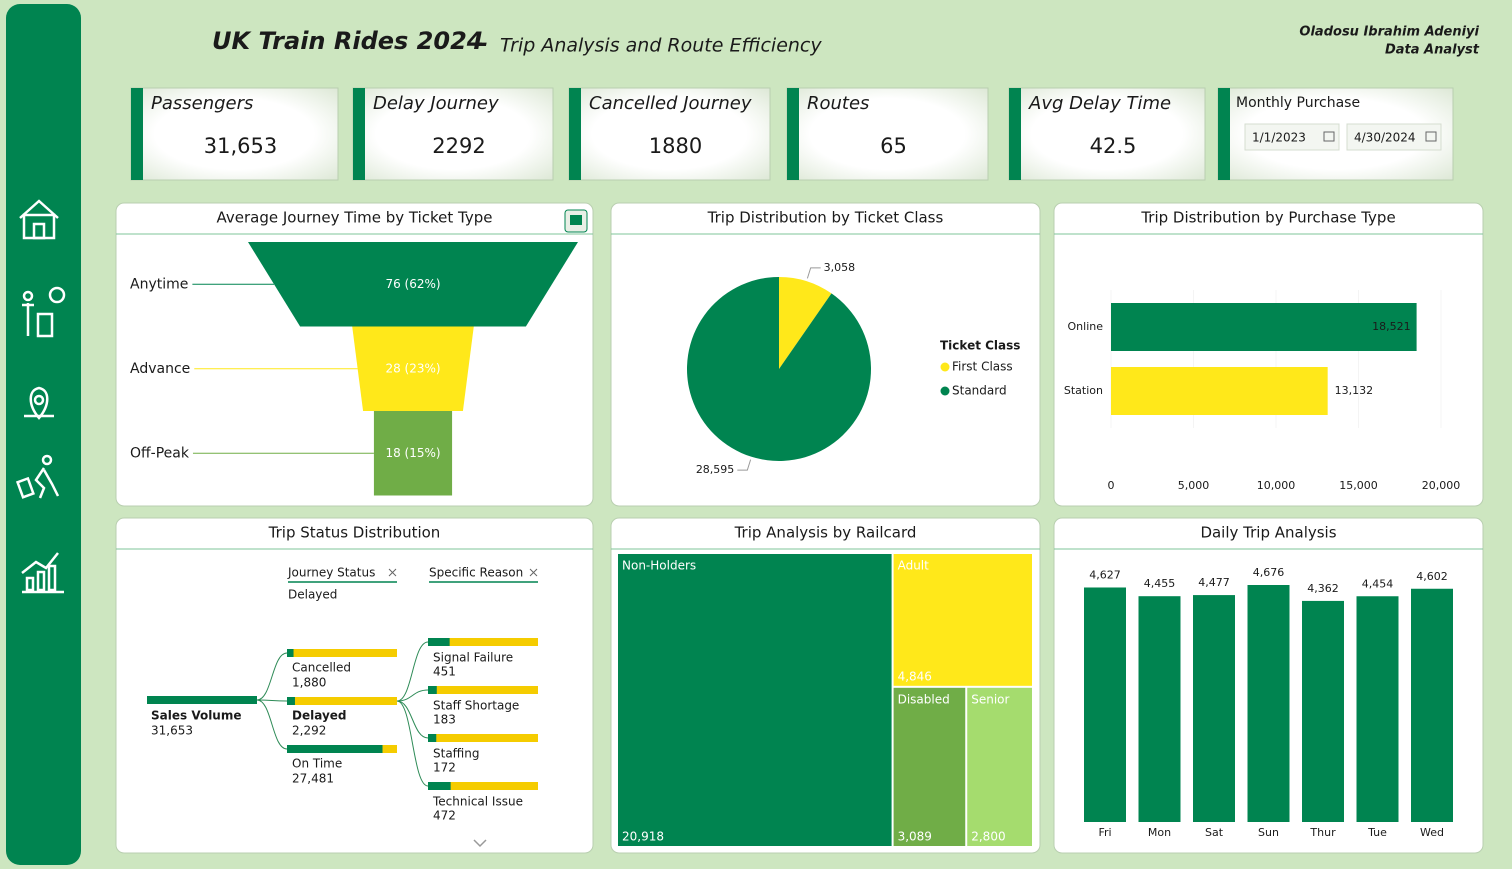 Image resolution: width=1512 pixels, height=869 pixels. What do you see at coordinates (354, 533) in the screenshot?
I see `panel-title: Trip Status Distribution` at bounding box center [354, 533].